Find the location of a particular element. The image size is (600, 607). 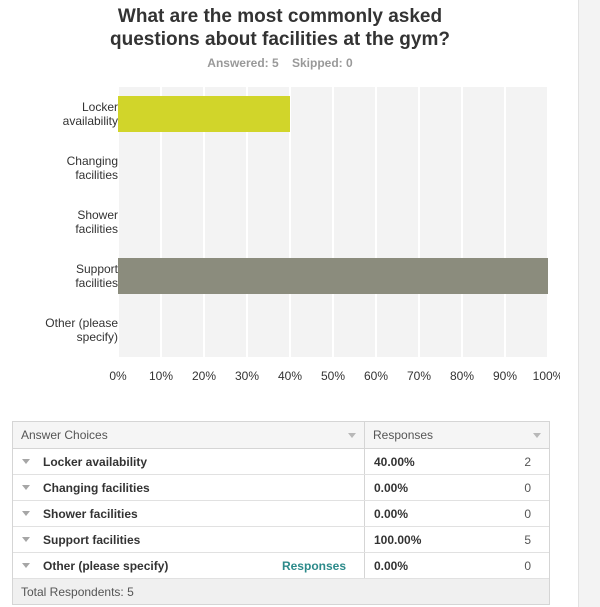

response-percent: 100.00% is located at coordinates (398, 539).